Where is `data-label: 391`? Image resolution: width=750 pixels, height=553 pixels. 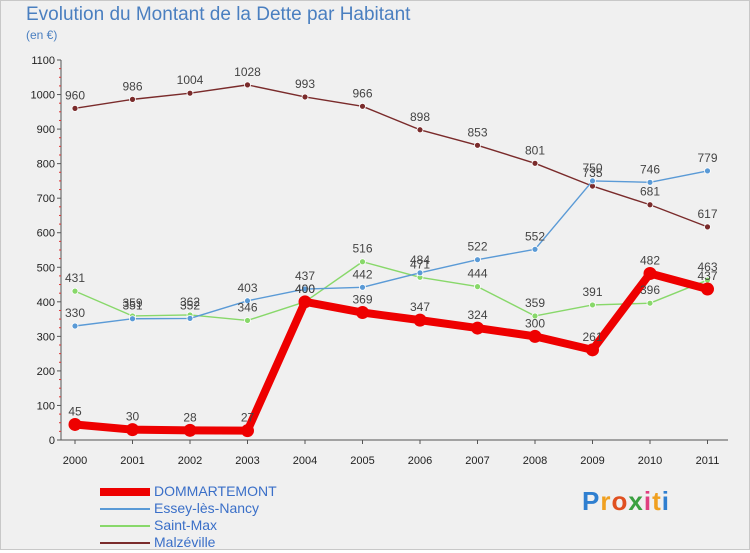 data-label: 391 is located at coordinates (592, 292).